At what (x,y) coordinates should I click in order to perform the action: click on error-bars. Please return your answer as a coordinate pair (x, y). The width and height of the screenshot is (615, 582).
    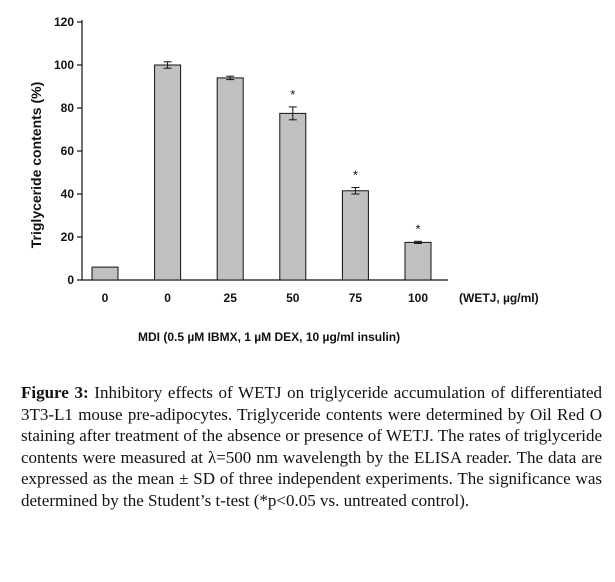
    Looking at the image, I should click on (292, 152).